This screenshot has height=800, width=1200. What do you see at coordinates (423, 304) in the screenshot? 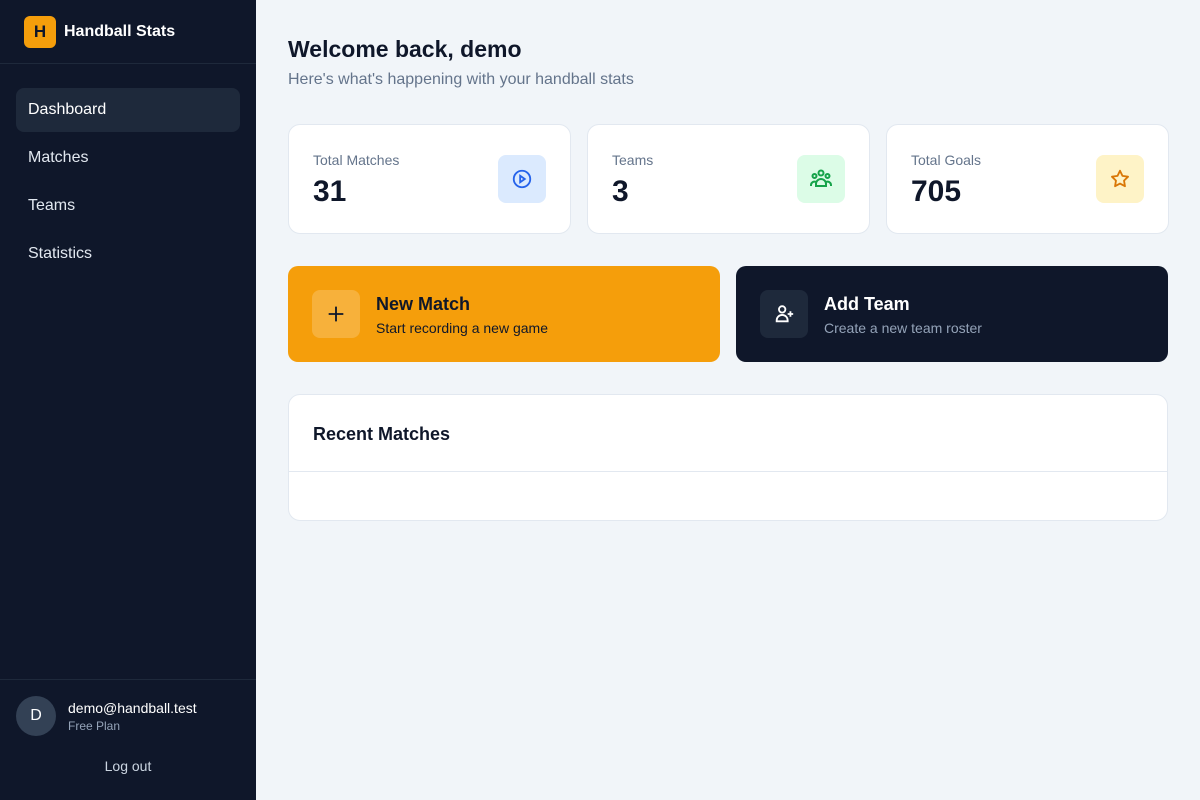
I see `action-title: New Match` at bounding box center [423, 304].